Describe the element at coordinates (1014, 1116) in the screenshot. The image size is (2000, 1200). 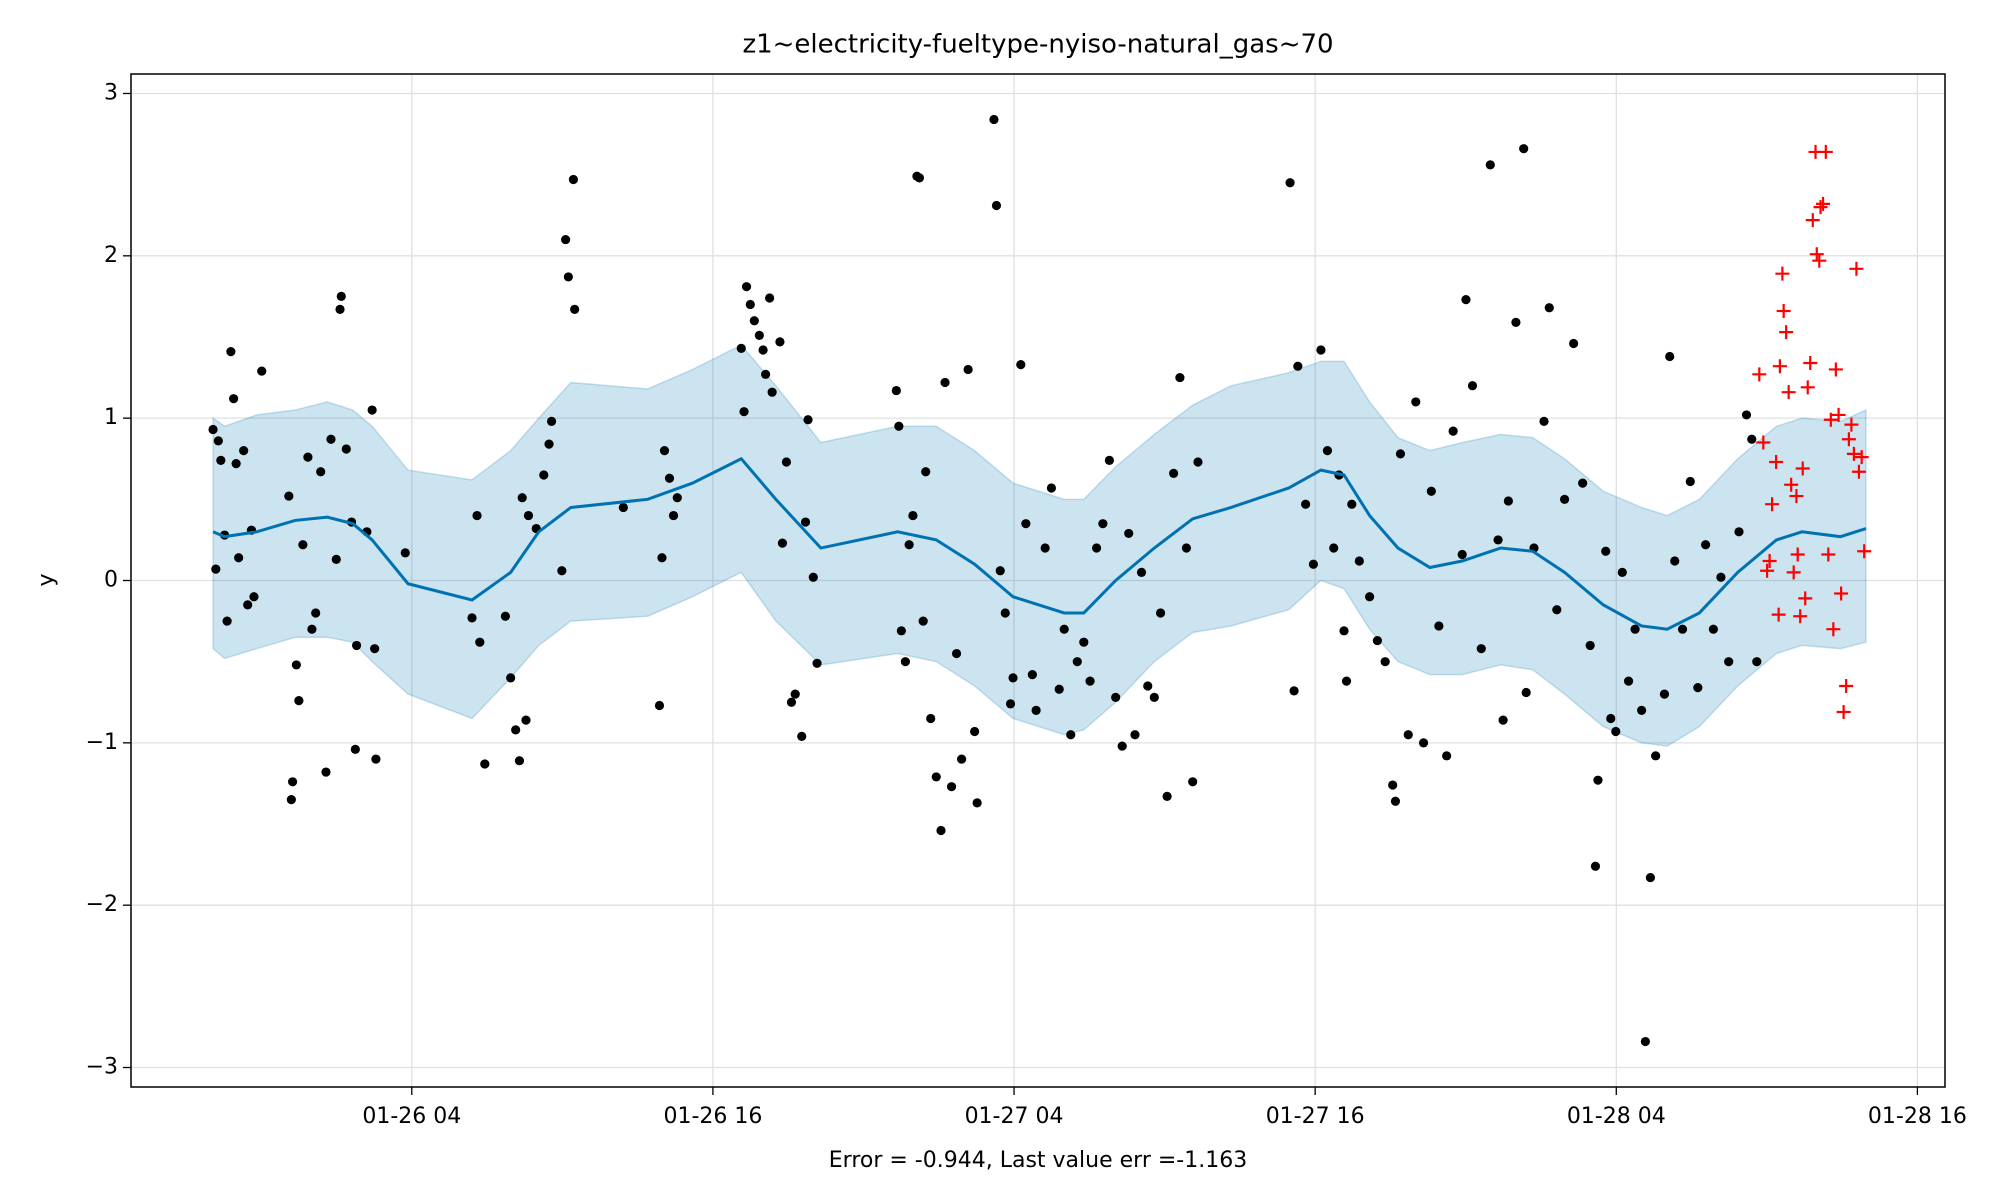
I see `x-tick-label: 01-27 04` at that location.